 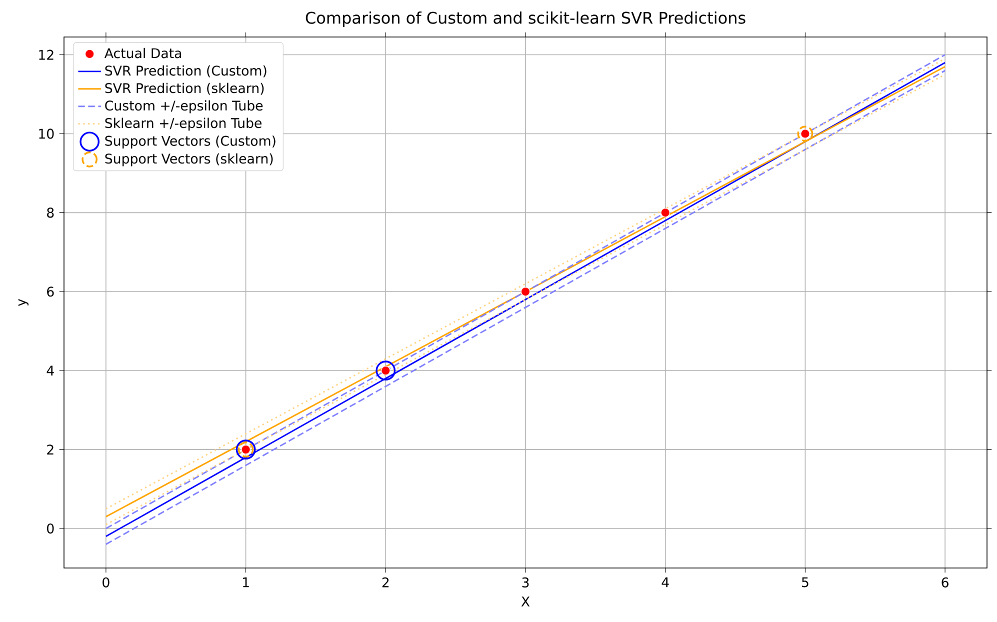 I want to click on x-tick-label: 4, so click(x=665, y=582).